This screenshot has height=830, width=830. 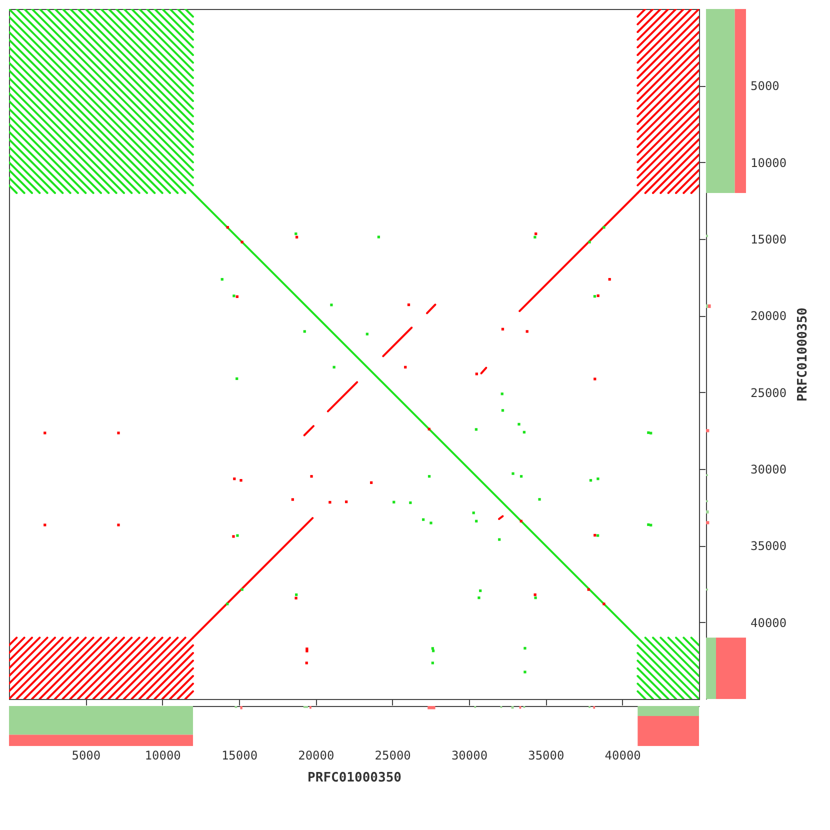 I want to click on y-tick-label: 35000, so click(x=768, y=546).